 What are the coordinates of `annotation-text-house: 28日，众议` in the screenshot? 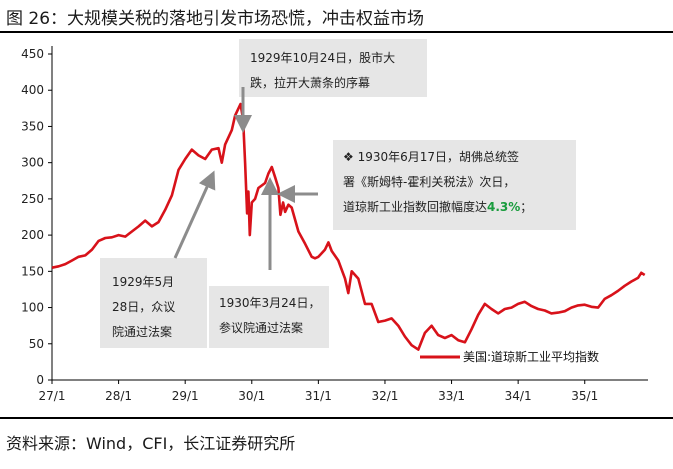 It's located at (143, 307).